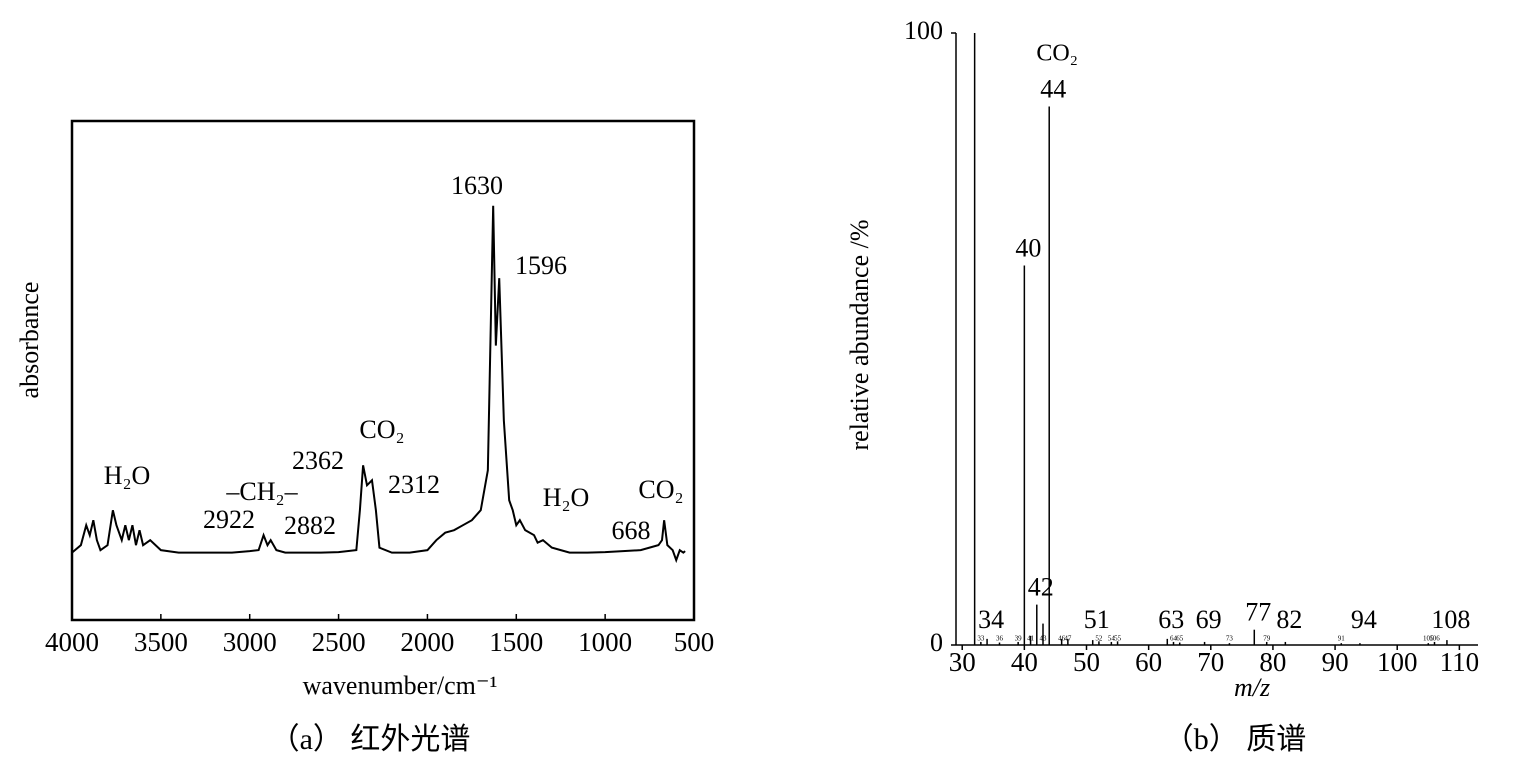 The height and width of the screenshot is (781, 1517). I want to click on minor-peak-label: 39, so click(1019, 639).